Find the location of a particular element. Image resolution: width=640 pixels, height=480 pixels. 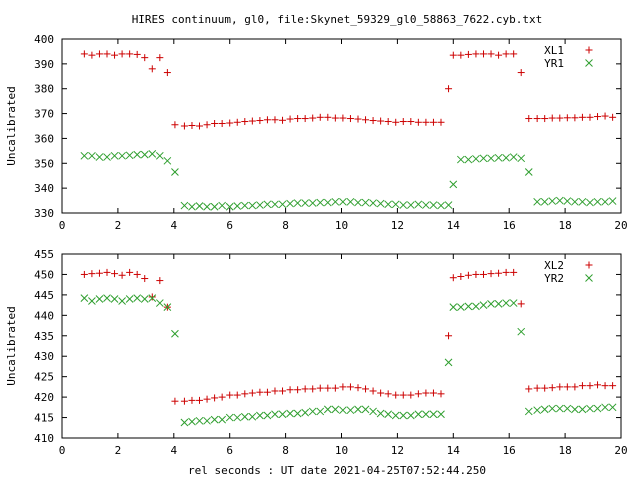

y-tick-label: 430 is located at coordinates (44, 356).